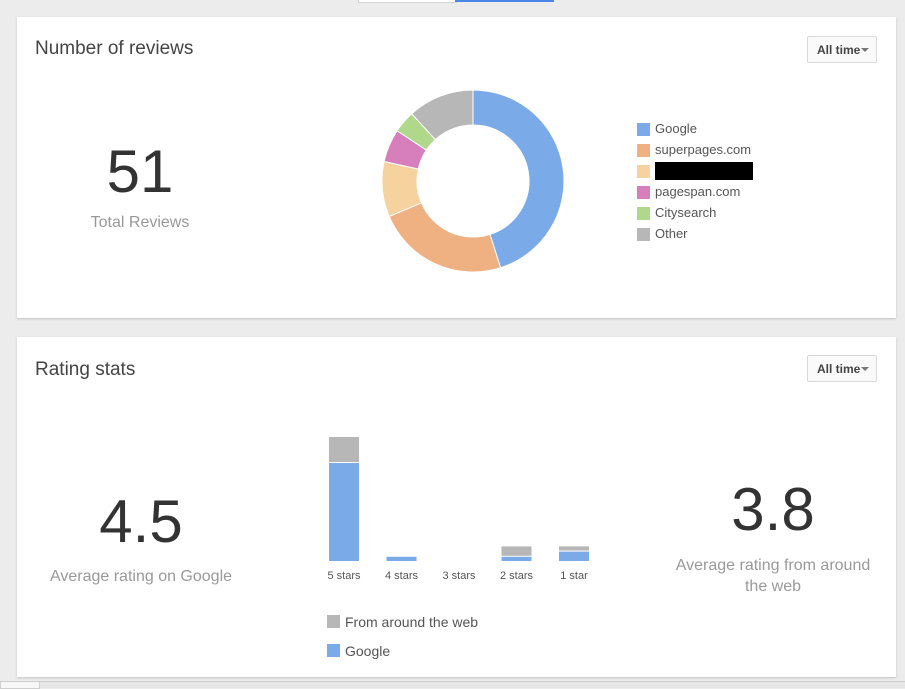 The image size is (905, 689). I want to click on reviews-range-dropdown: All time, so click(842, 49).